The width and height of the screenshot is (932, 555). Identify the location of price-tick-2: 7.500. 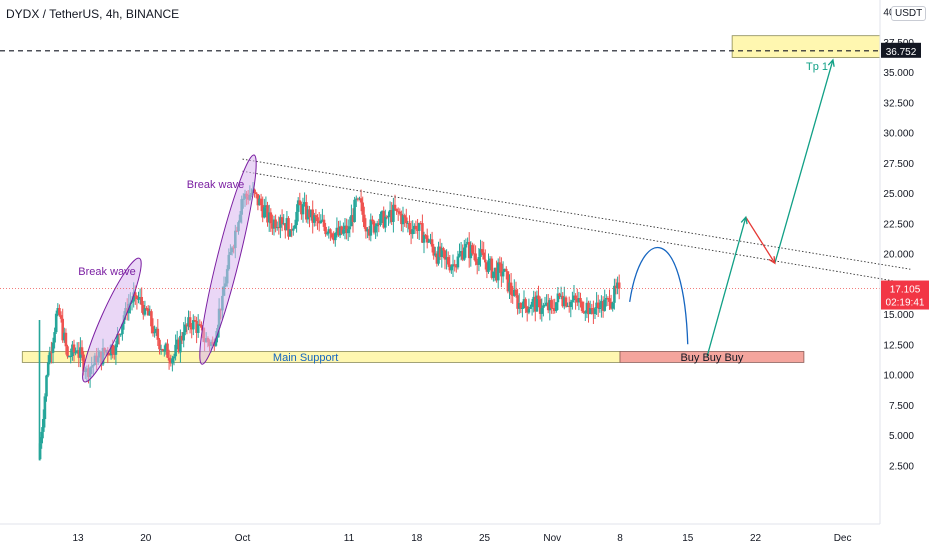
(901, 406).